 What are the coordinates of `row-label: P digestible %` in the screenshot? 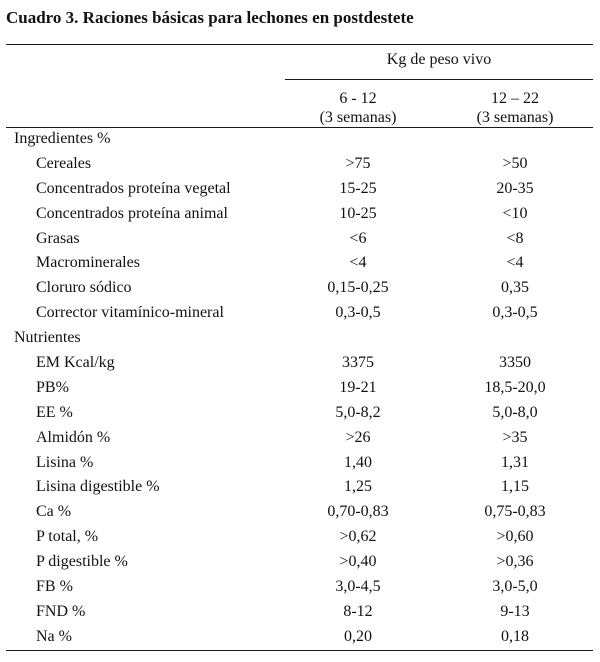 It's located at (82, 562).